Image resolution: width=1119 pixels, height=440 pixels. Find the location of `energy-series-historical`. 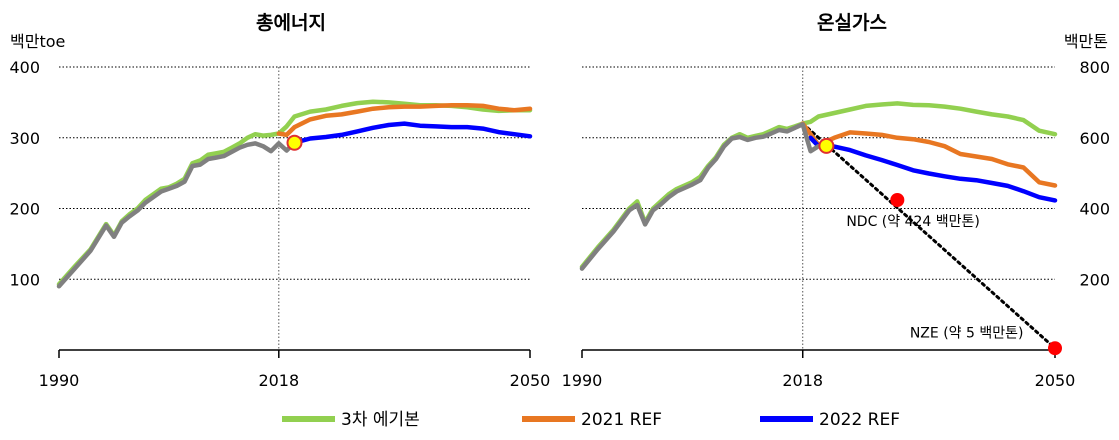

energy-series-historical is located at coordinates (176, 214).